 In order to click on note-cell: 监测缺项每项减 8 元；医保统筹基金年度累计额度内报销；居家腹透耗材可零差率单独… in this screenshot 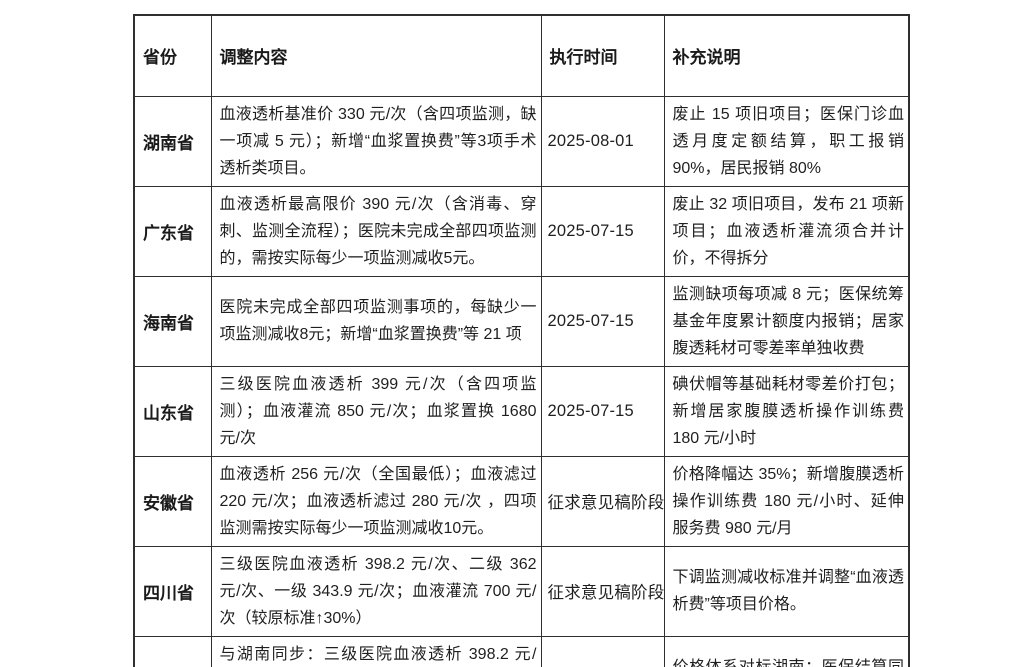, I will do `click(786, 321)`.